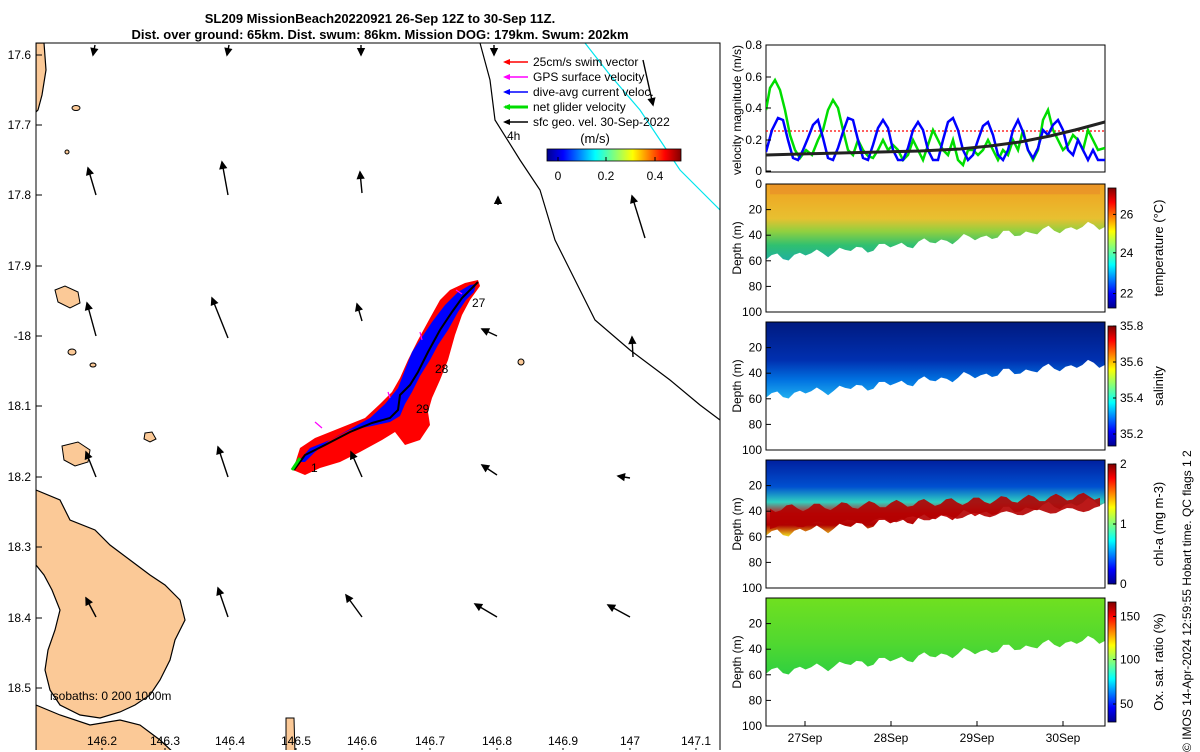 This screenshot has width=1200, height=752. Describe the element at coordinates (23, 336) in the screenshot. I see `map-y-tick-label: -18` at that location.